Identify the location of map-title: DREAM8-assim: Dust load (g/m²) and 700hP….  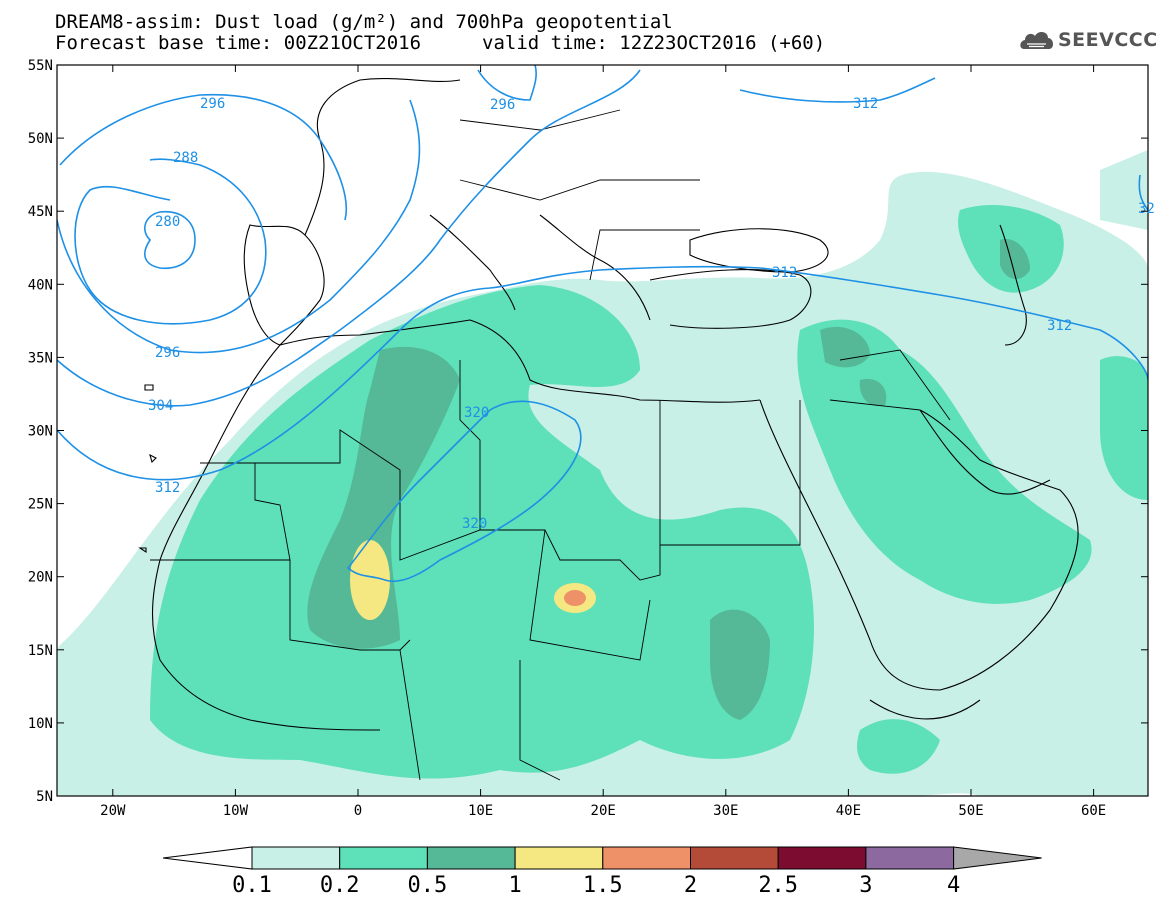
(364, 22).